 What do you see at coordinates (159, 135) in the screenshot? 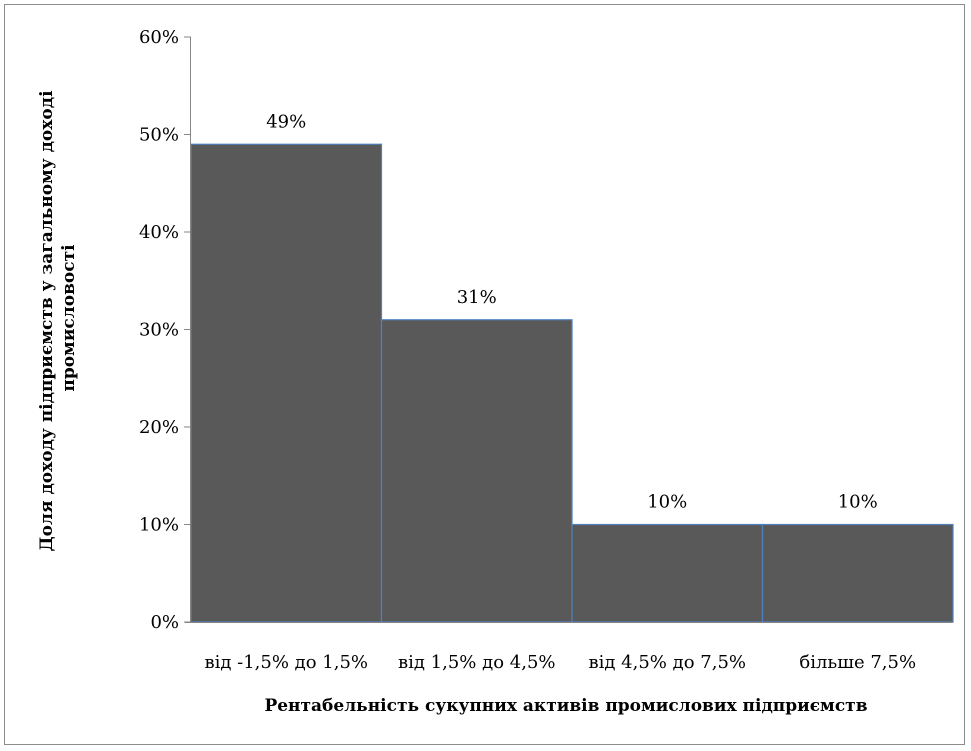
I see `y-tick-label-5: 50%` at bounding box center [159, 135].